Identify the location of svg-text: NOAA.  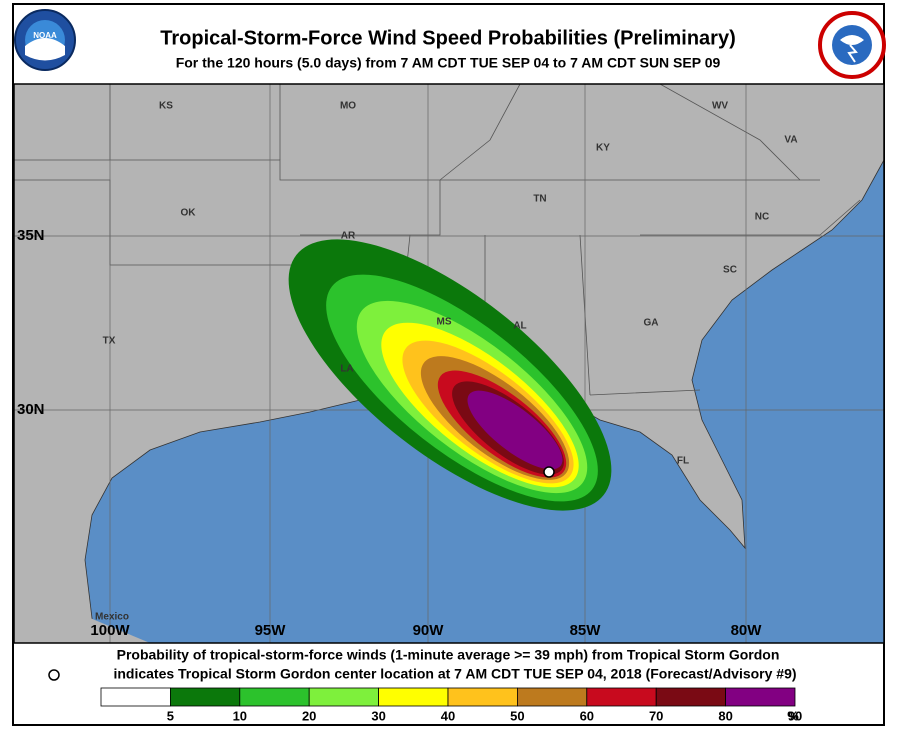
(45, 35).